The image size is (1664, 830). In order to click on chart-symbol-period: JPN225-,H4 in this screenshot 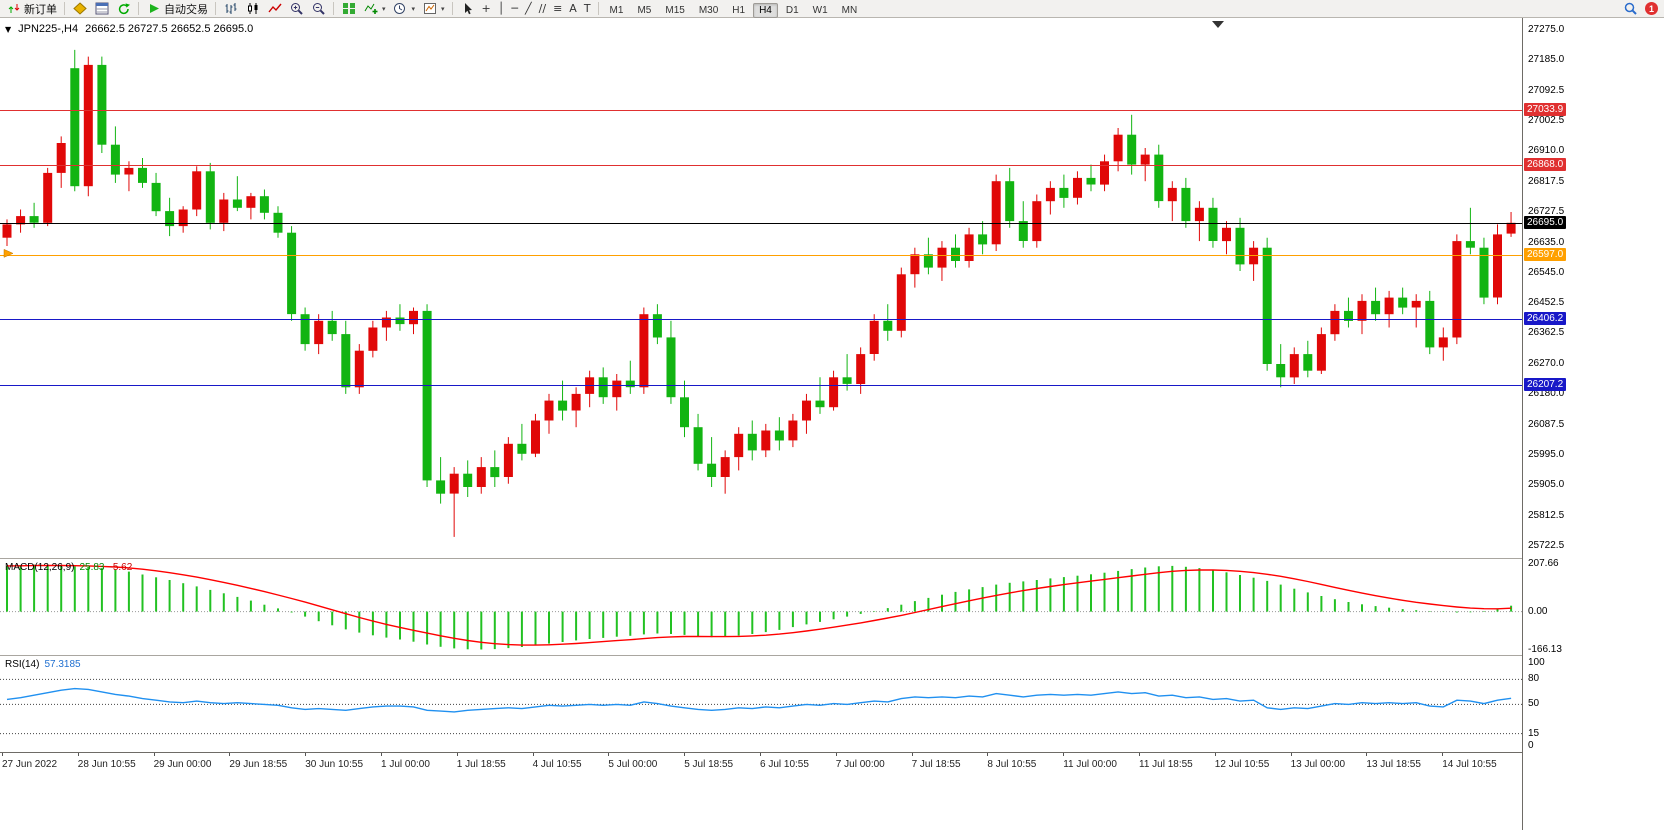, I will do `click(48, 29)`.